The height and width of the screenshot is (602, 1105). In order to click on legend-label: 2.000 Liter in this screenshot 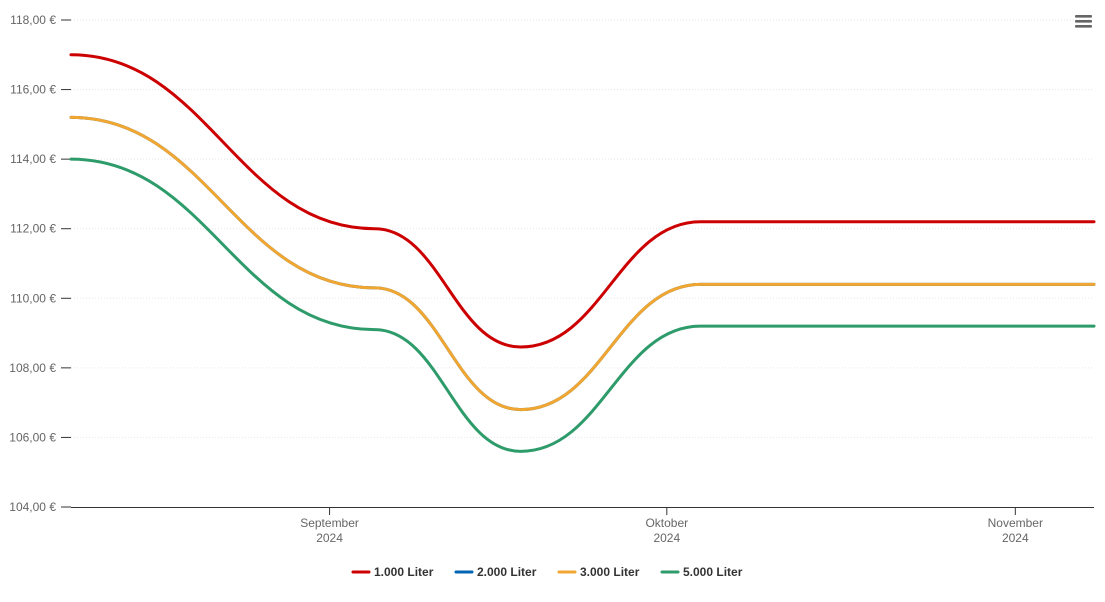, I will do `click(507, 572)`.